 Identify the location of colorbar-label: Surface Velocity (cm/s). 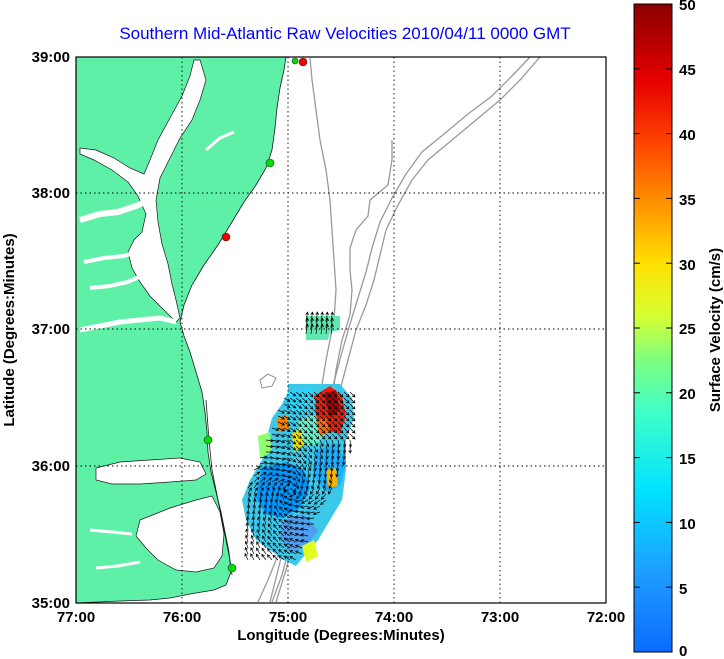
(715, 330).